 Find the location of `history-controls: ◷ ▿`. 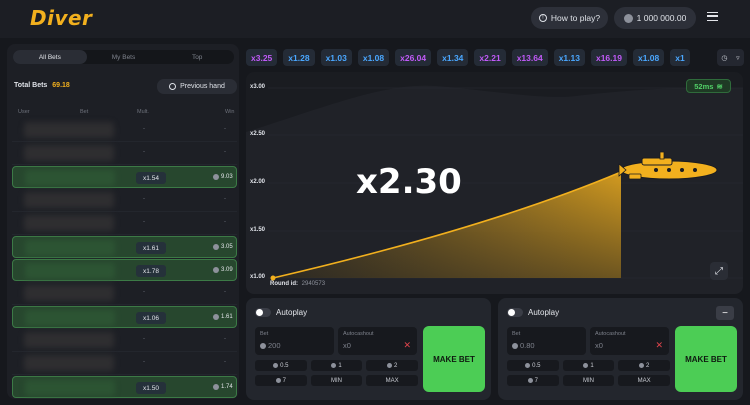

history-controls: ◷ ▿ is located at coordinates (730, 57).